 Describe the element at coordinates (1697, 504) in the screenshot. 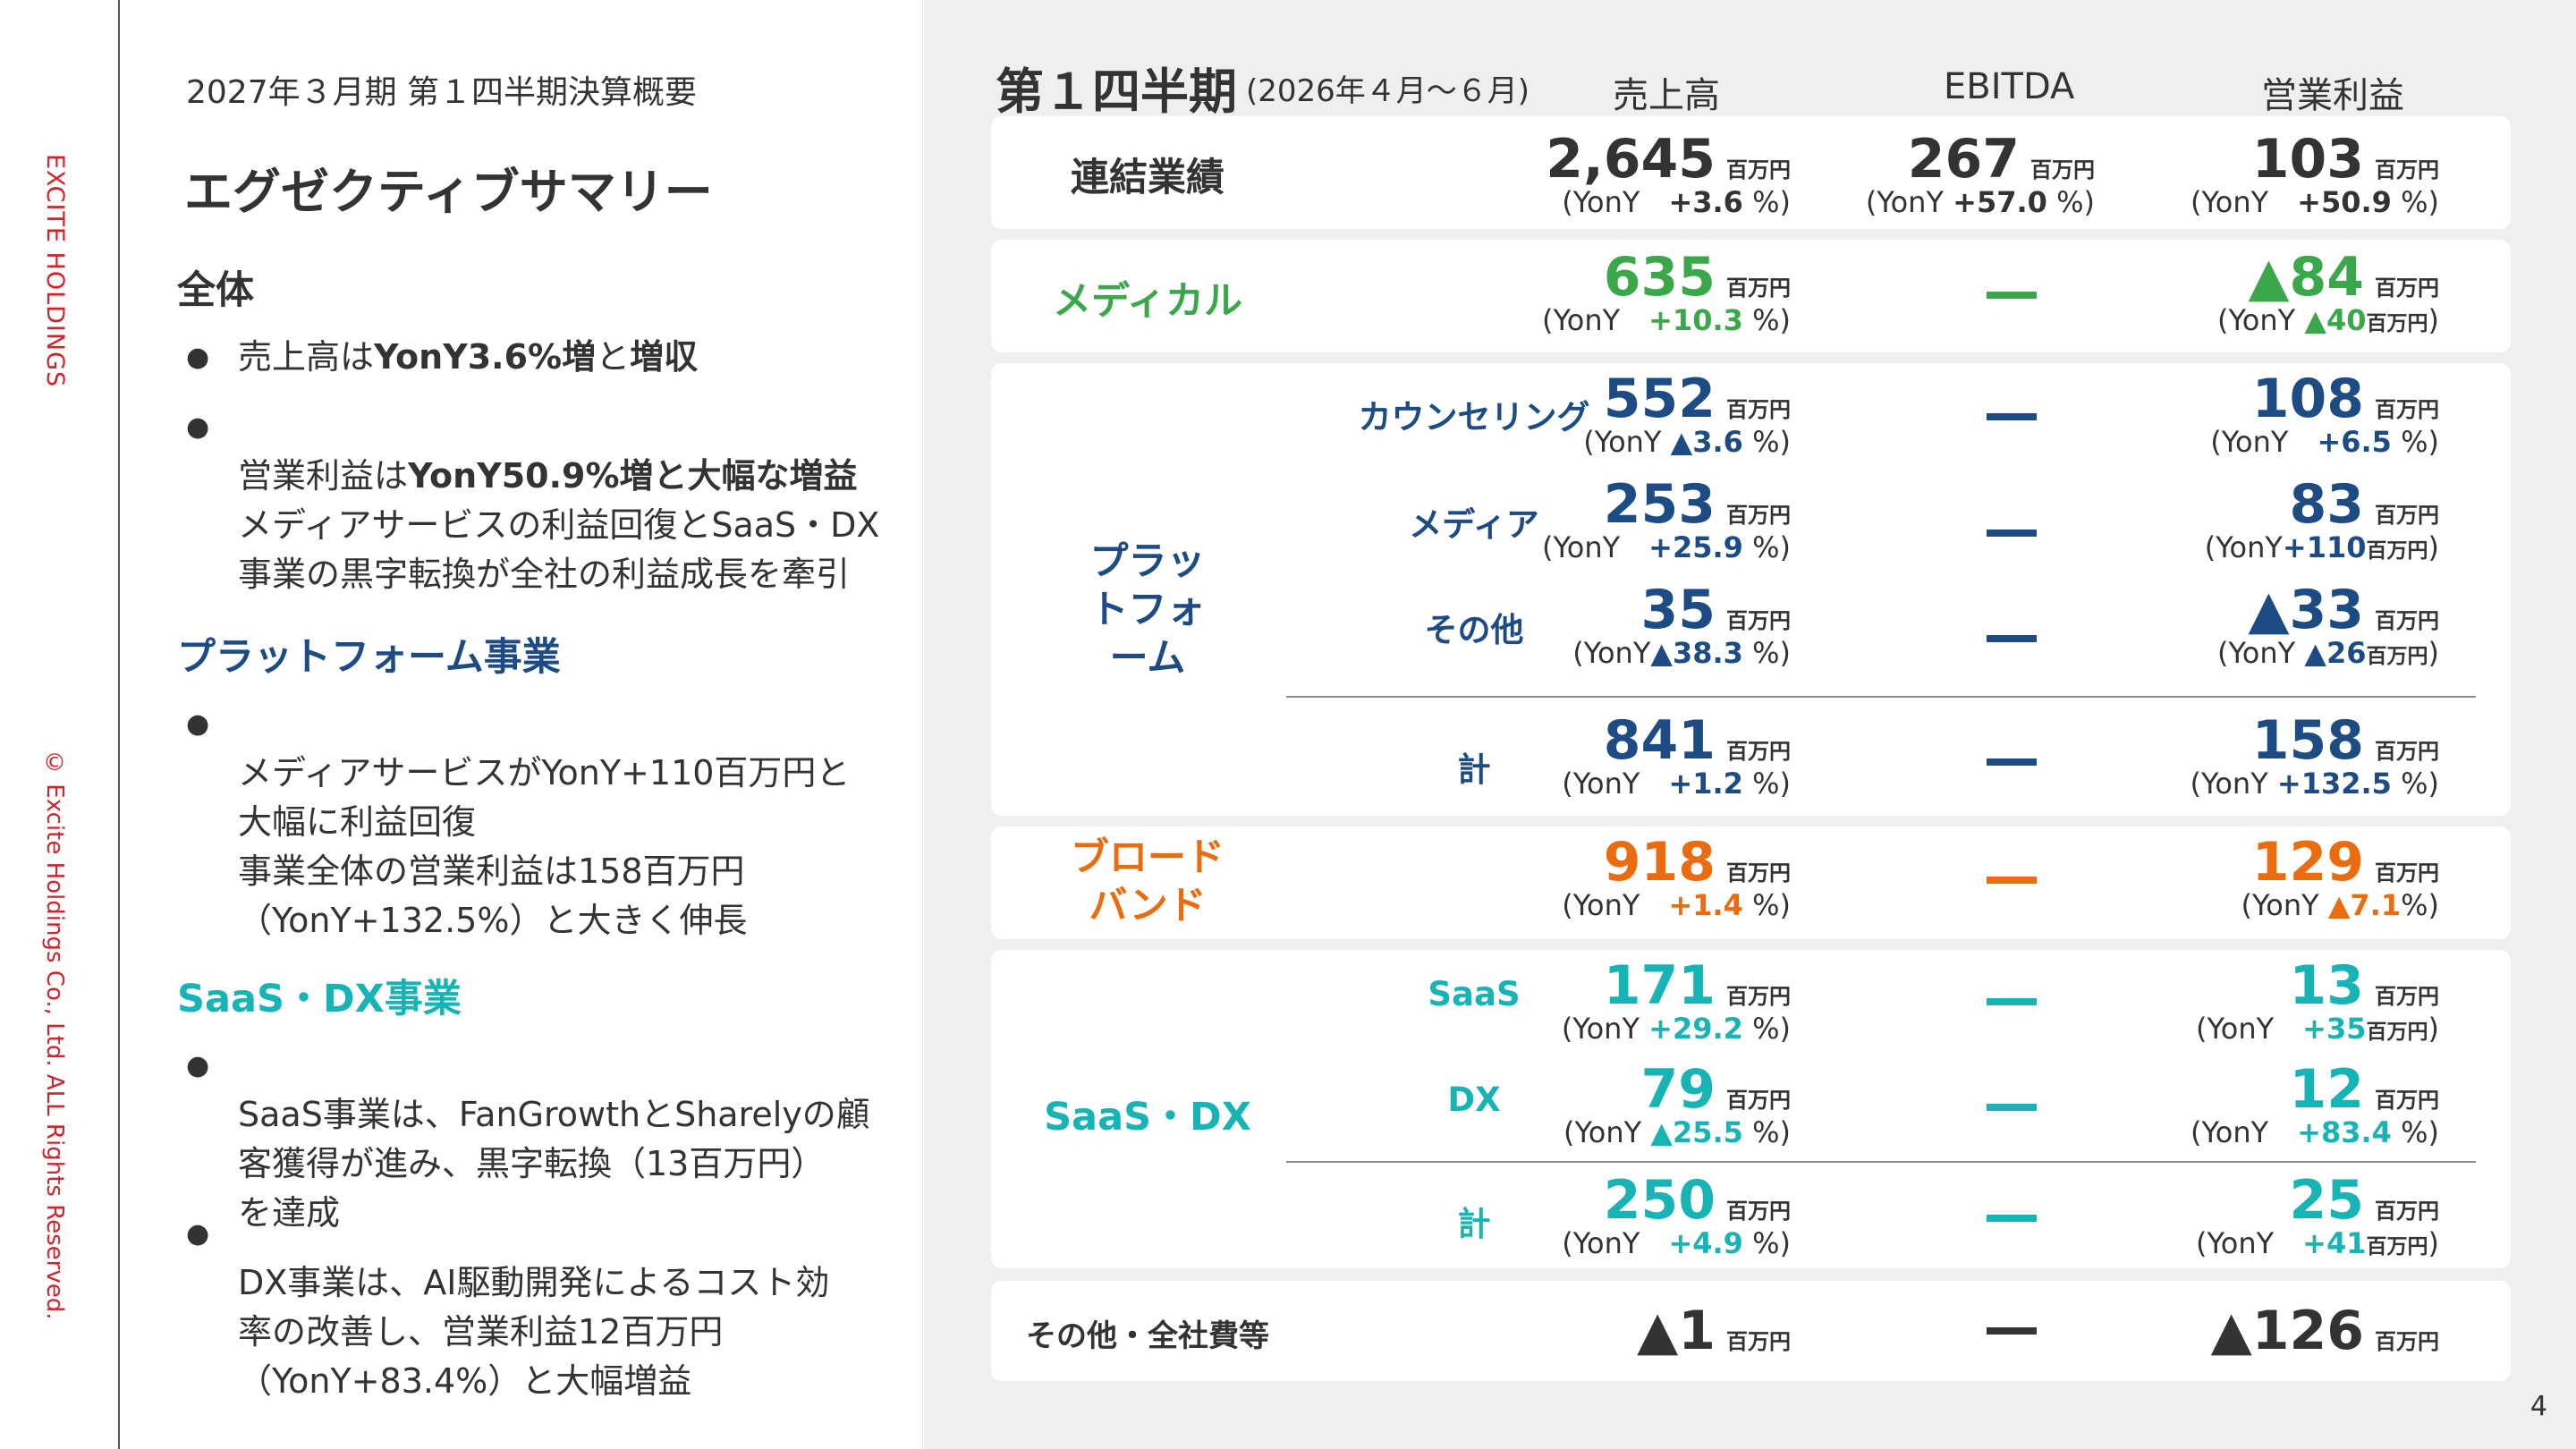

I see `media-sales-value: 253 百万円` at that location.